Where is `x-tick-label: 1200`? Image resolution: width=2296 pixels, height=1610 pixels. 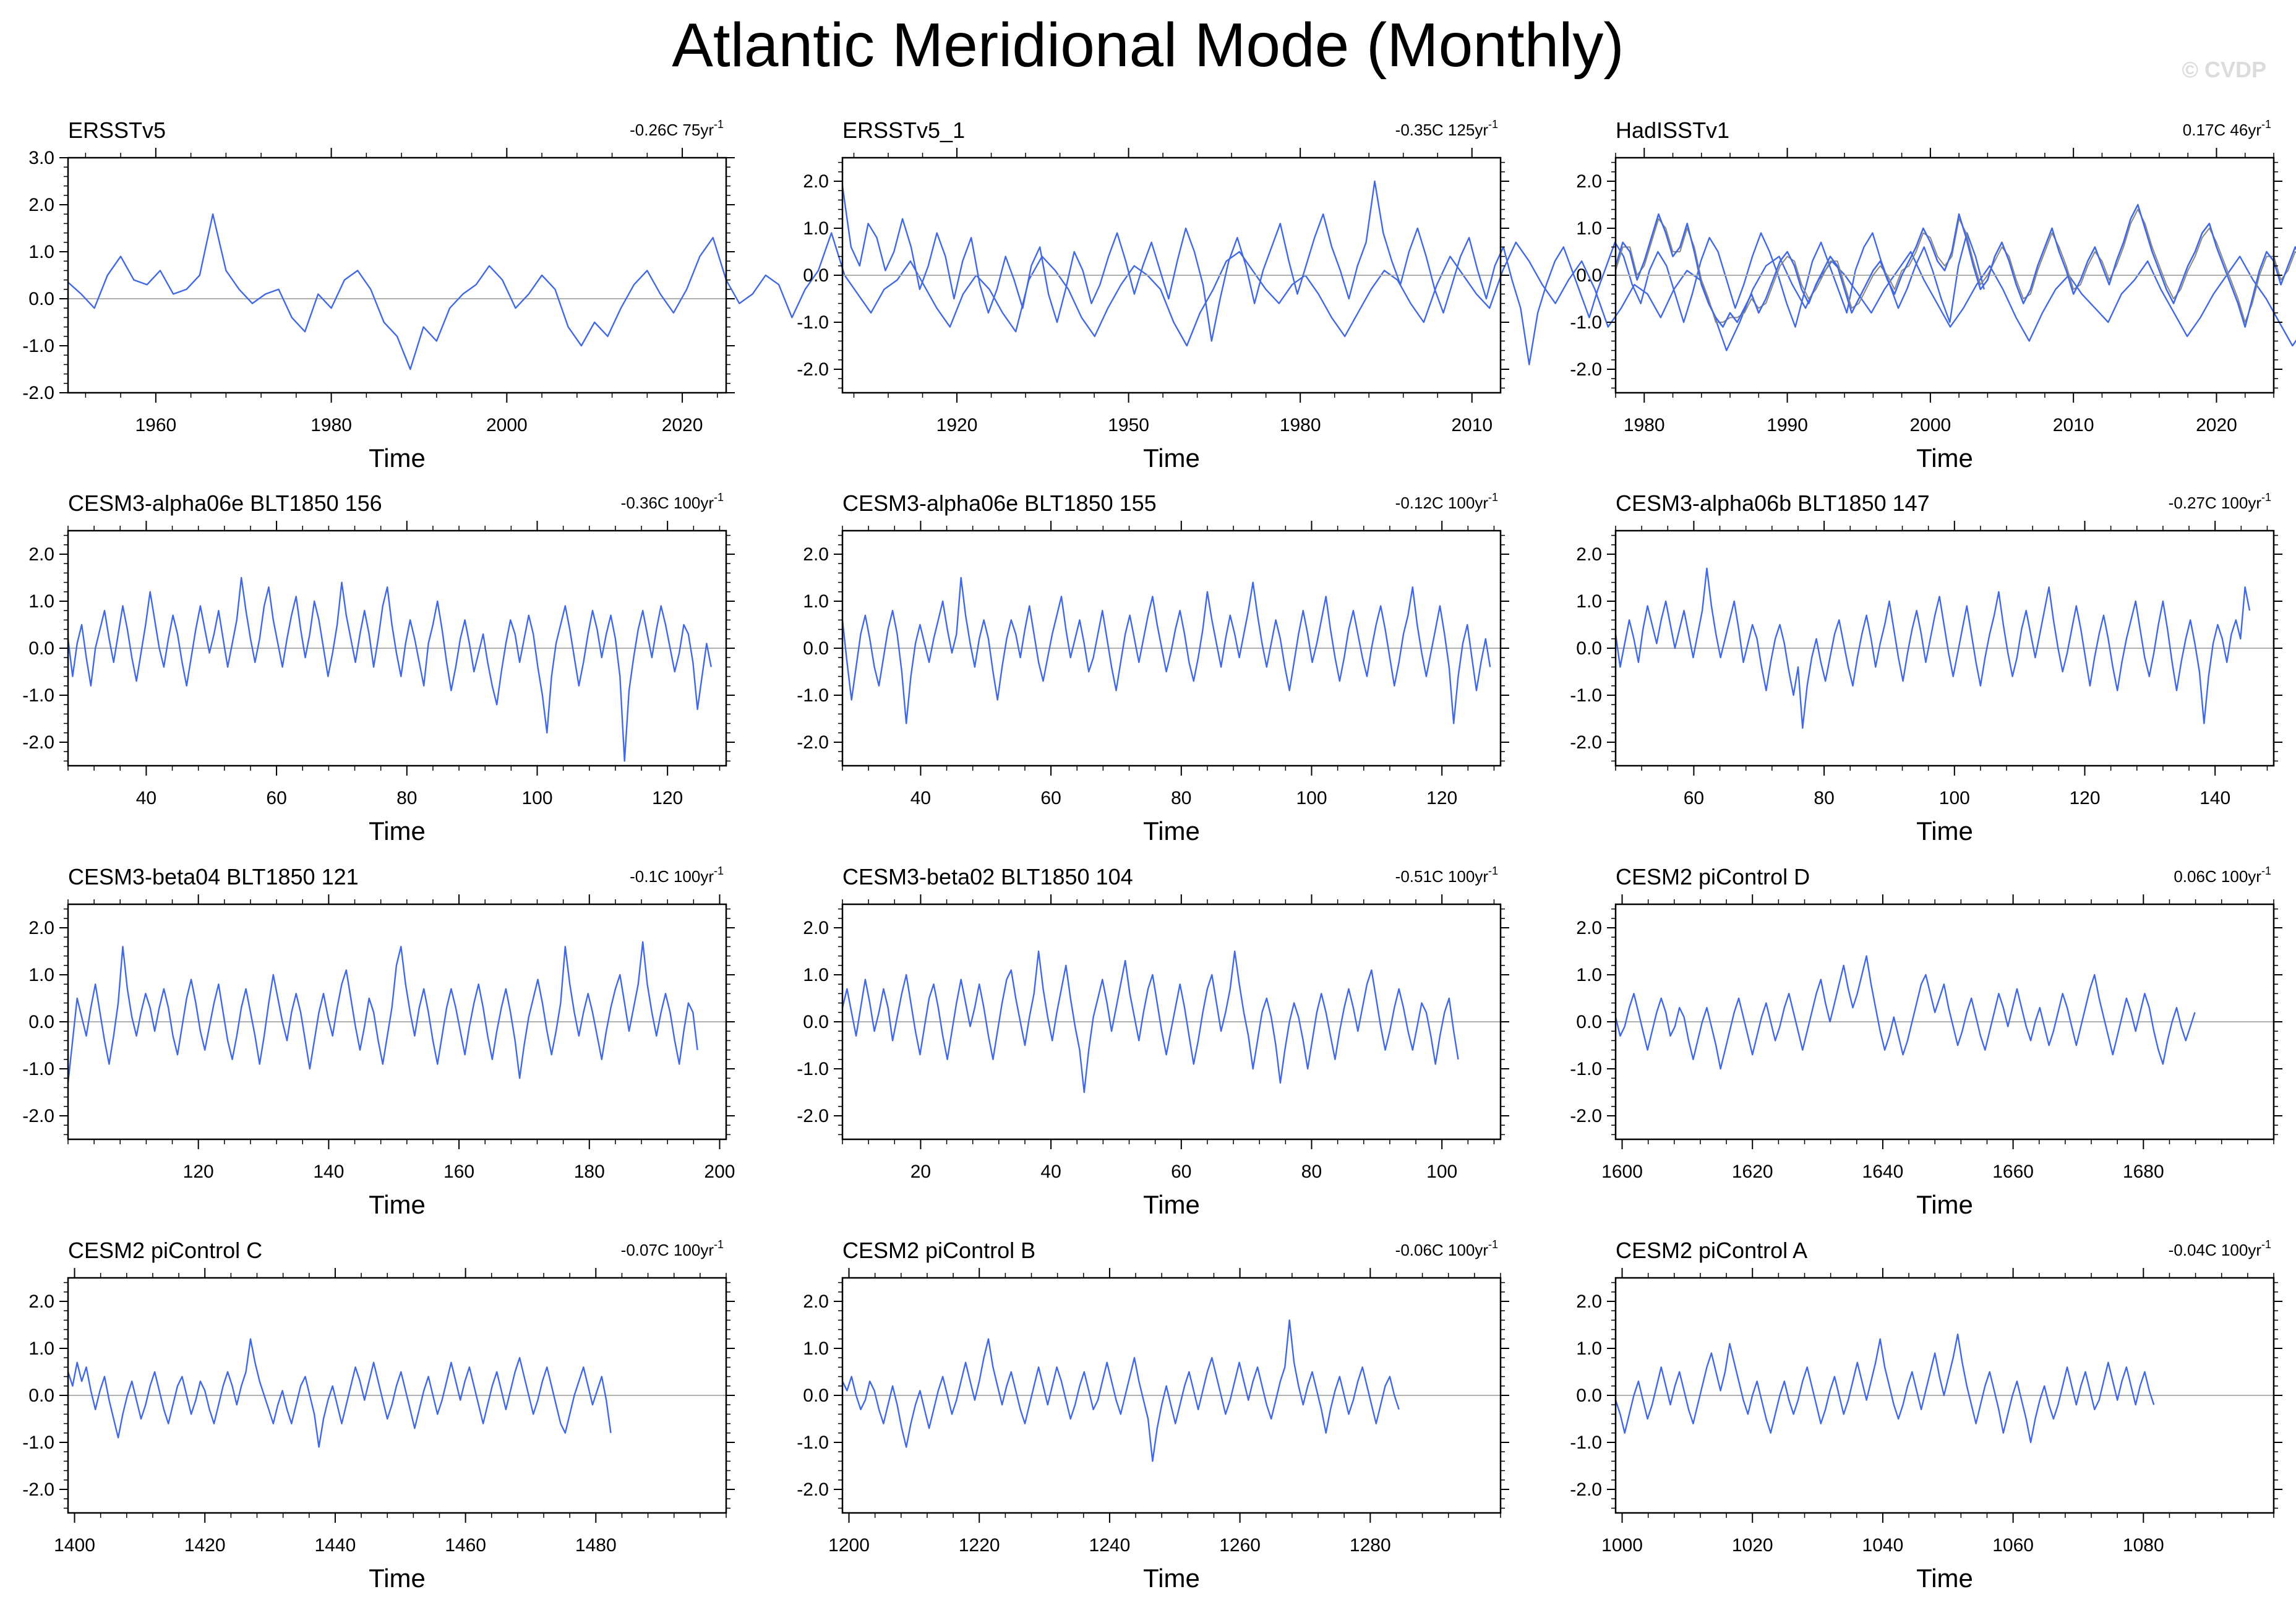 x-tick-label: 1200 is located at coordinates (849, 1546).